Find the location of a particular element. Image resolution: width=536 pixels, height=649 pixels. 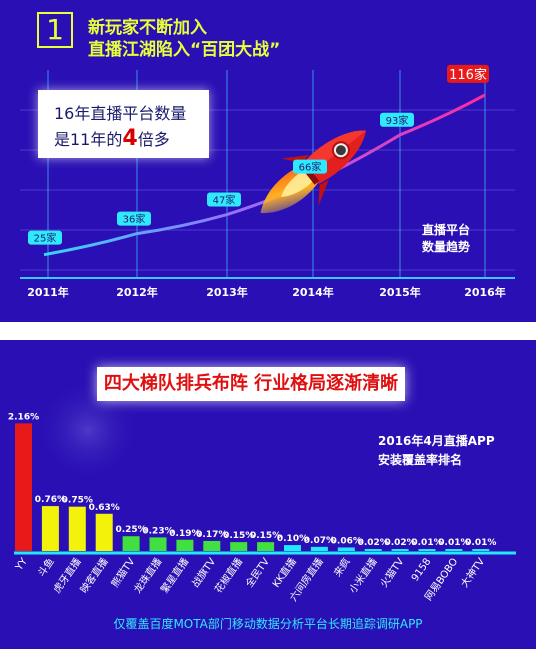

x-tick-label: 2015年 is located at coordinates (400, 292).